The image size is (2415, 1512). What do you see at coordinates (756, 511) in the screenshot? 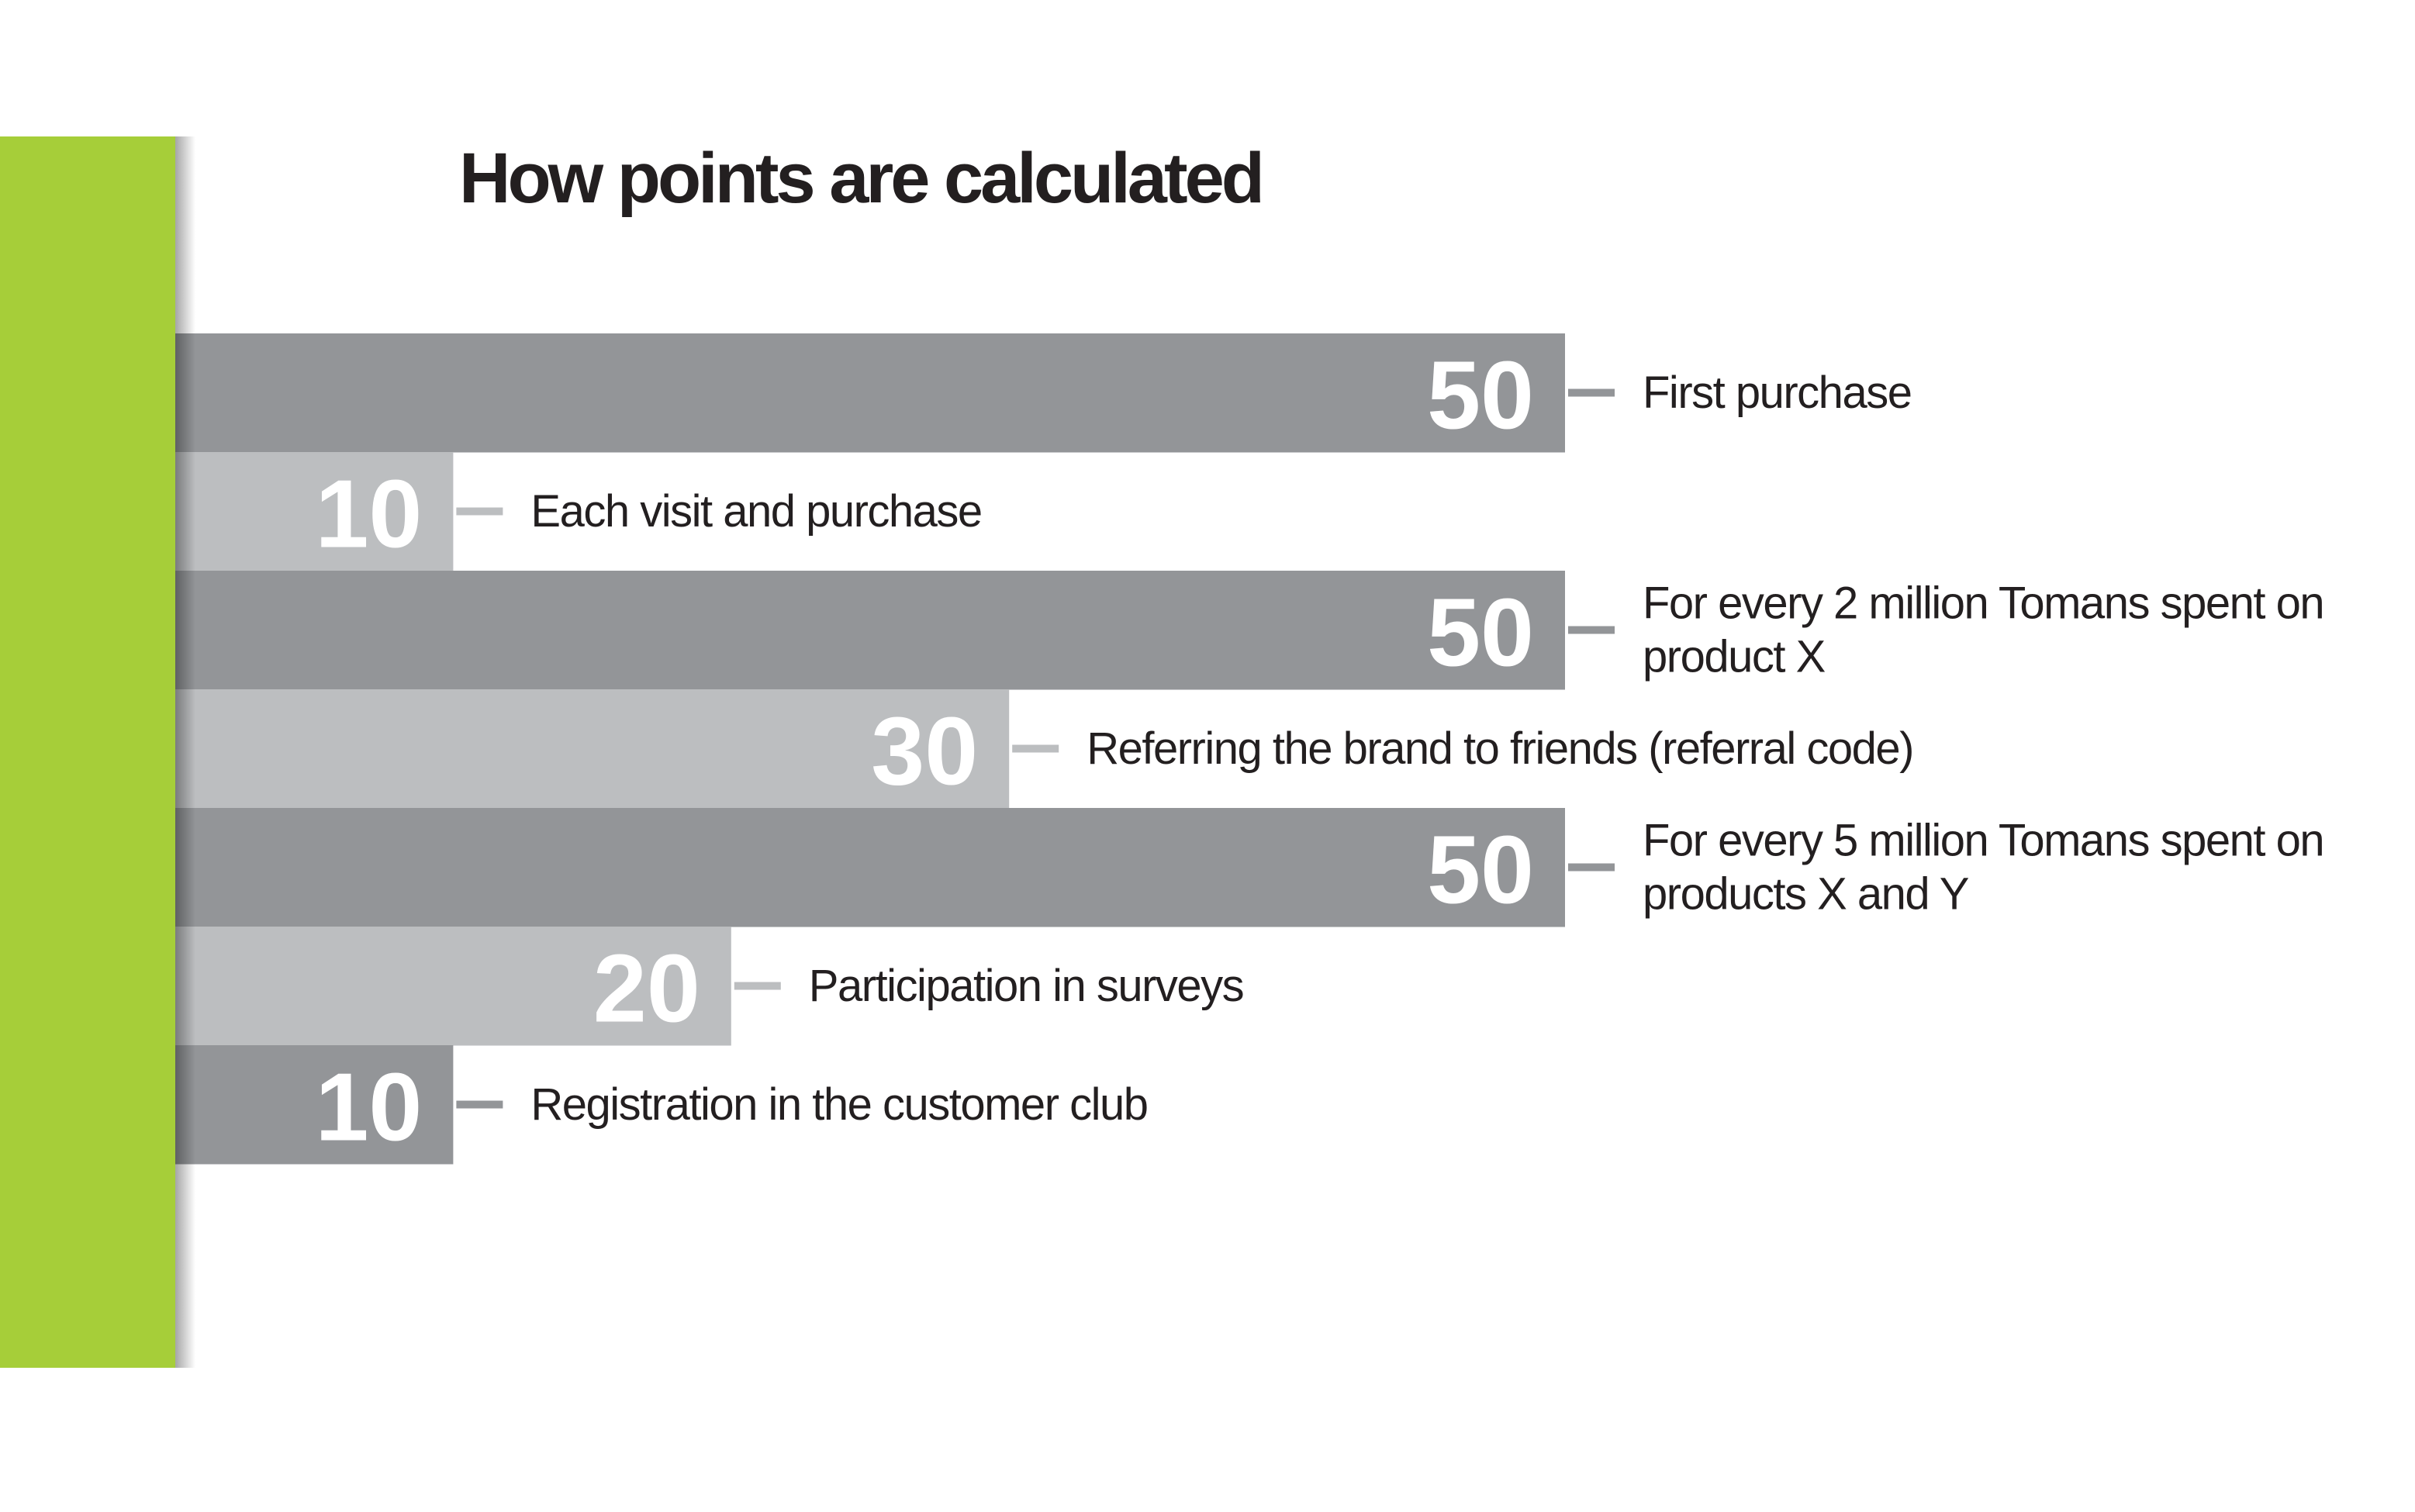
I see `category-label: Each visit and purchase` at bounding box center [756, 511].